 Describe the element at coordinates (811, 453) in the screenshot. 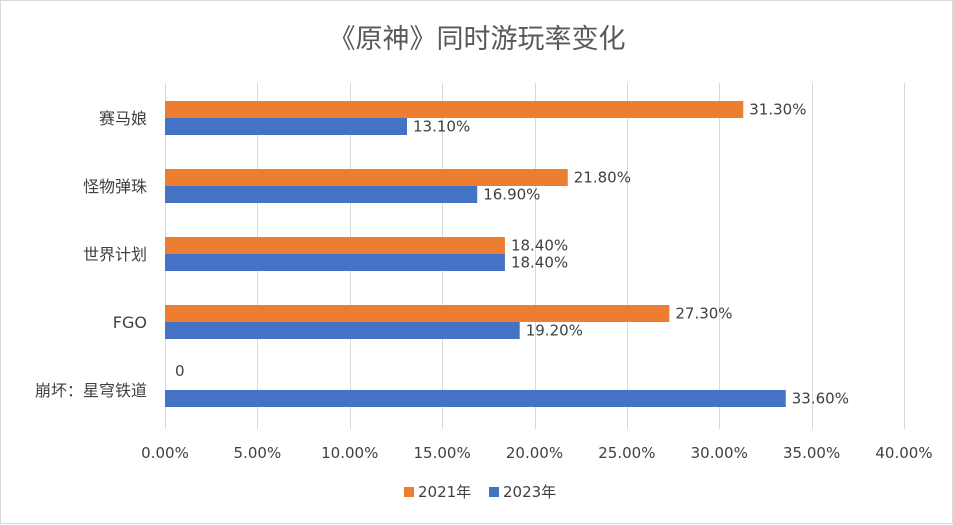

I see `x-tick-label: 35.00%` at that location.